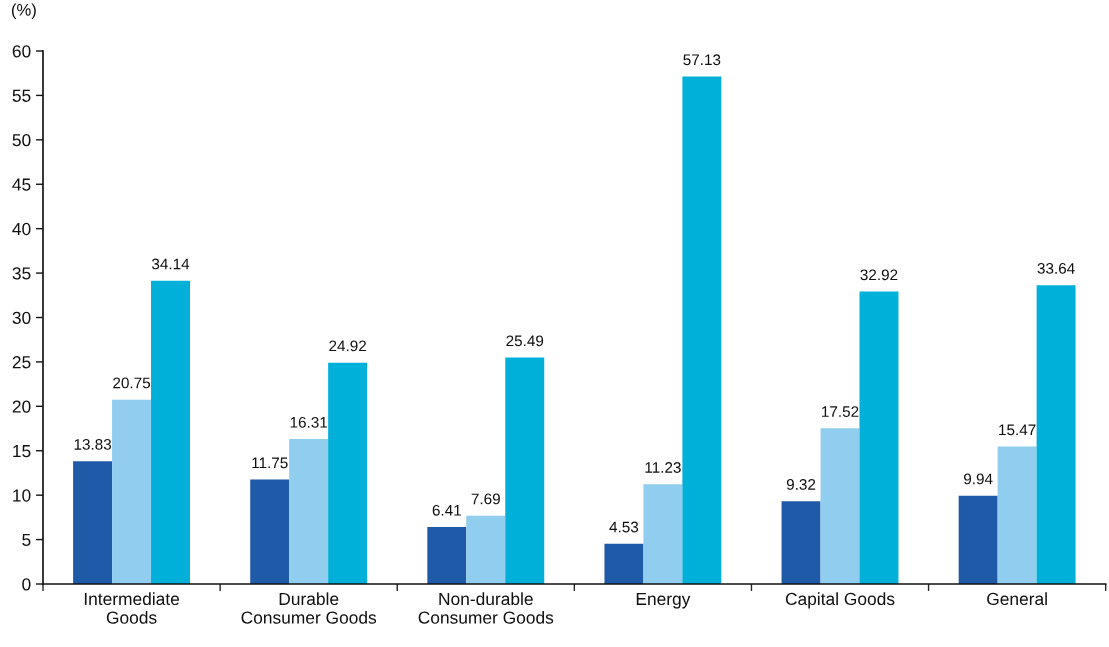 The width and height of the screenshot is (1109, 647). I want to click on x-tick-label: Intermediate Goods, so click(132, 608).